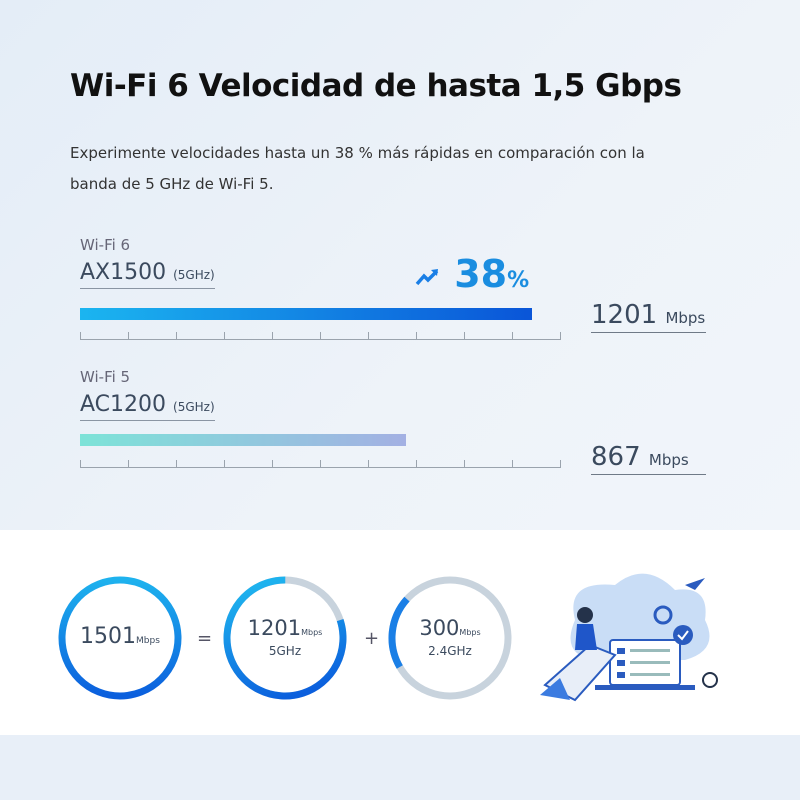  Describe the element at coordinates (400, 767) in the screenshot. I see `footer-band` at that location.